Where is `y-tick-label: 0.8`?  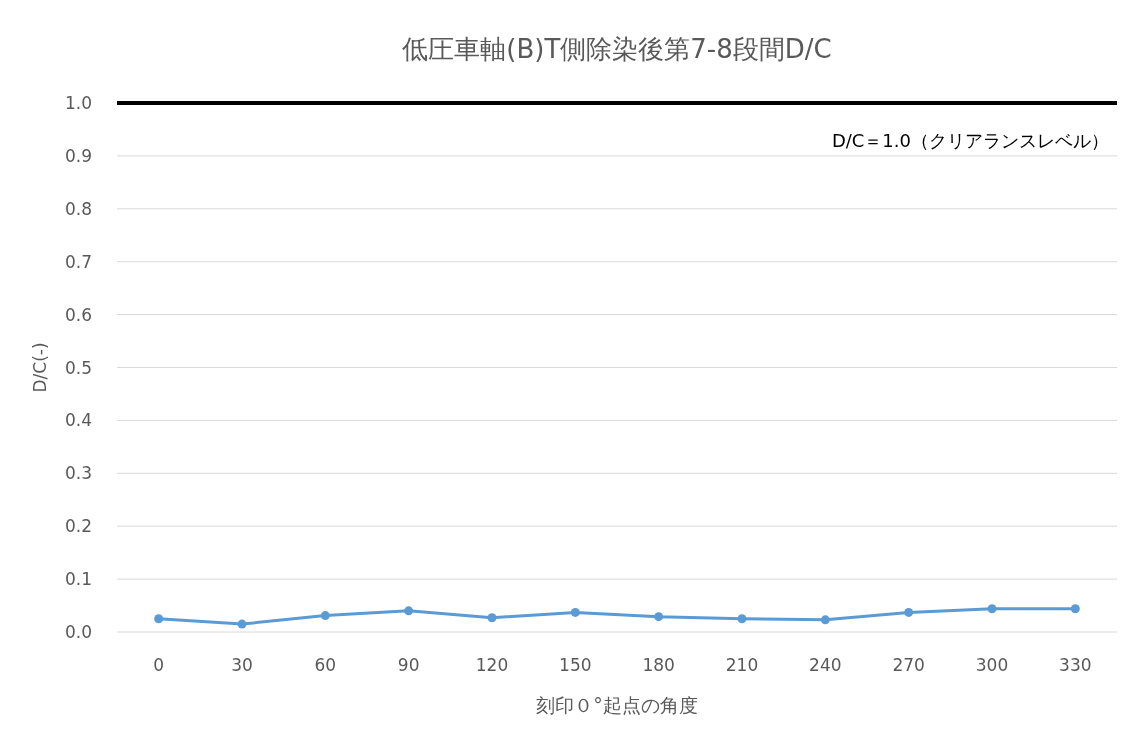 y-tick-label: 0.8 is located at coordinates (78, 208).